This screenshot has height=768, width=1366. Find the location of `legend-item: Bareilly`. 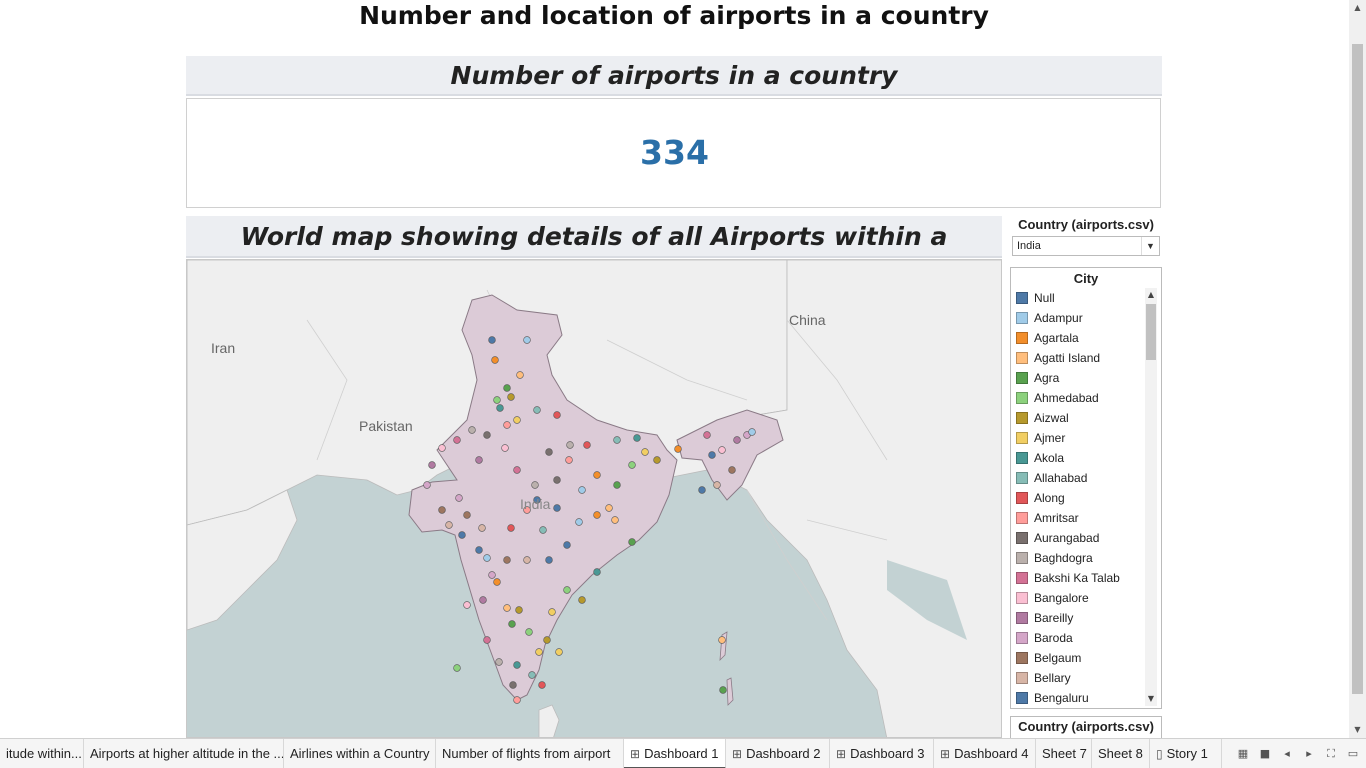

legend-item: Bareilly is located at coordinates (1079, 618).